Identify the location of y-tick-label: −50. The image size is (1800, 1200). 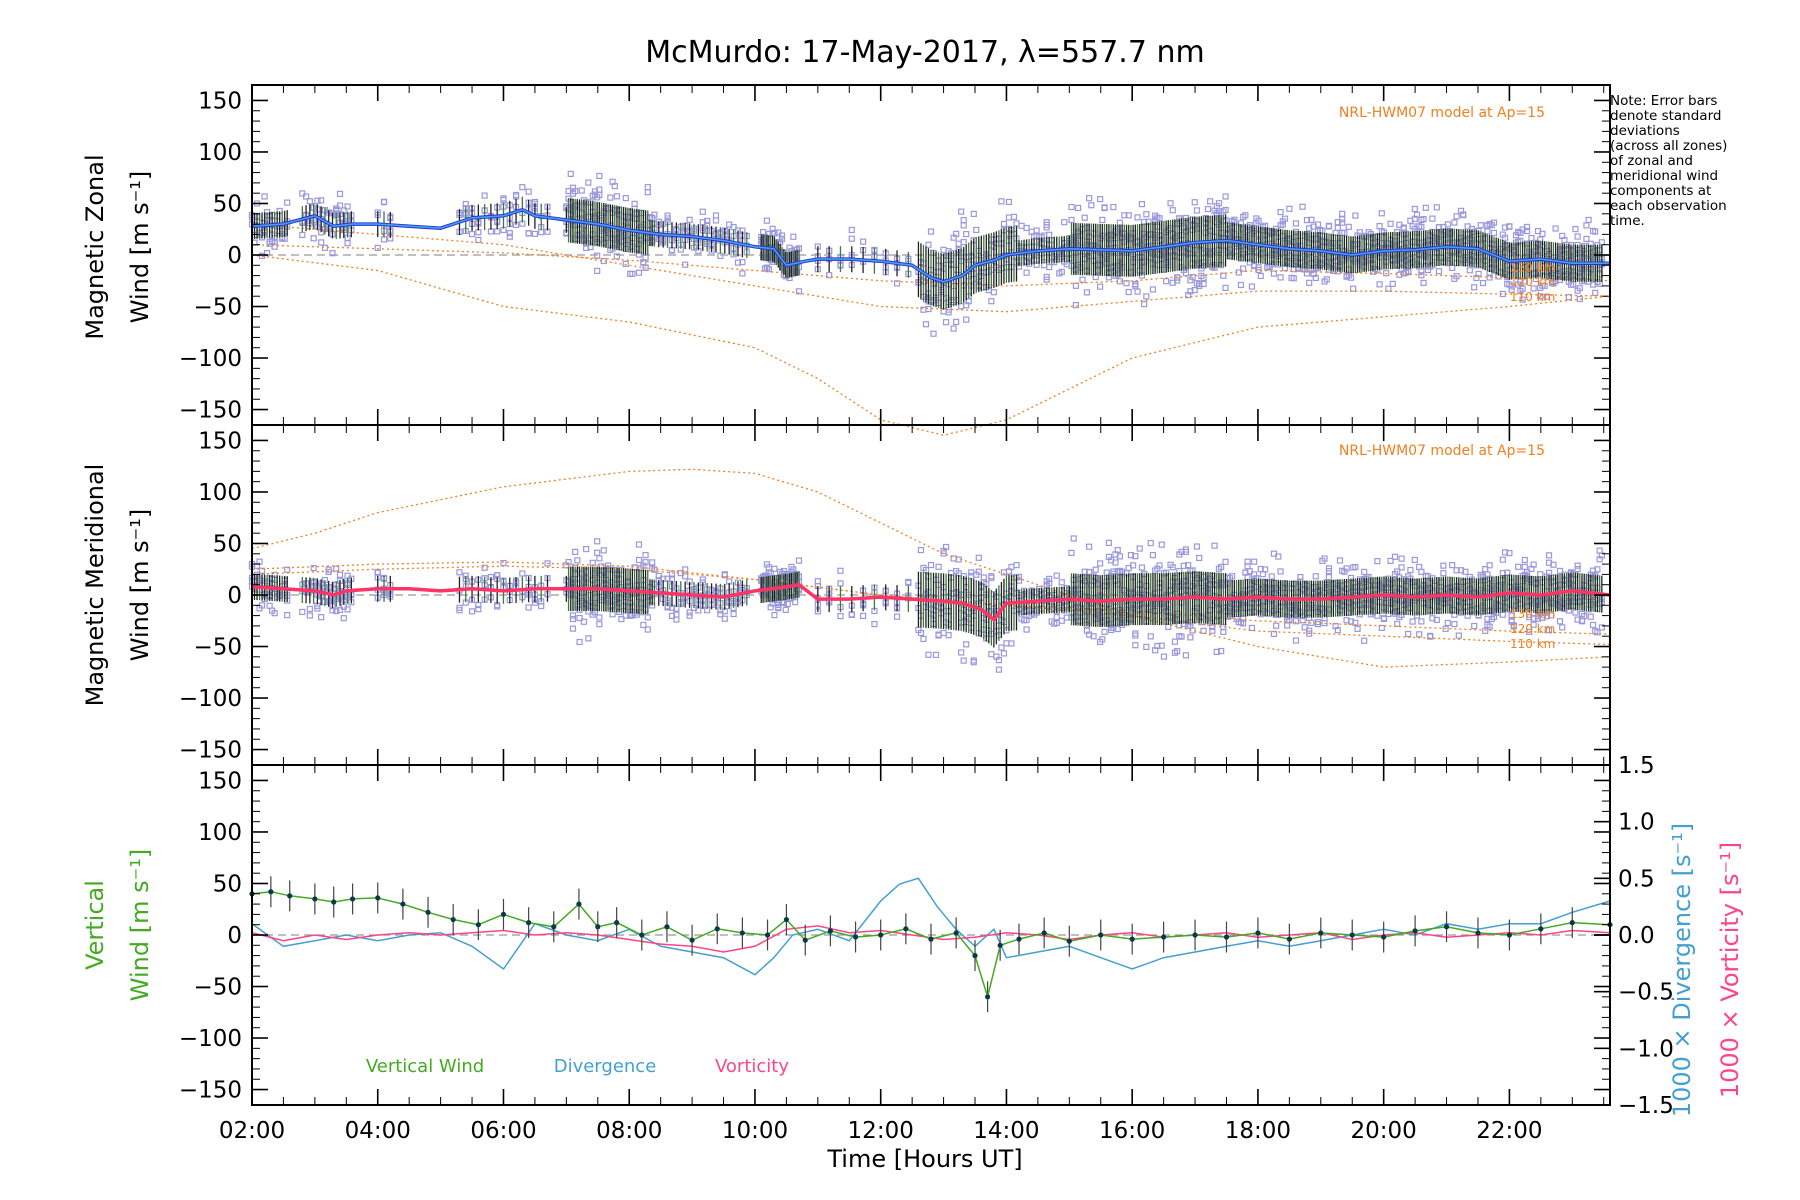
(217, 988).